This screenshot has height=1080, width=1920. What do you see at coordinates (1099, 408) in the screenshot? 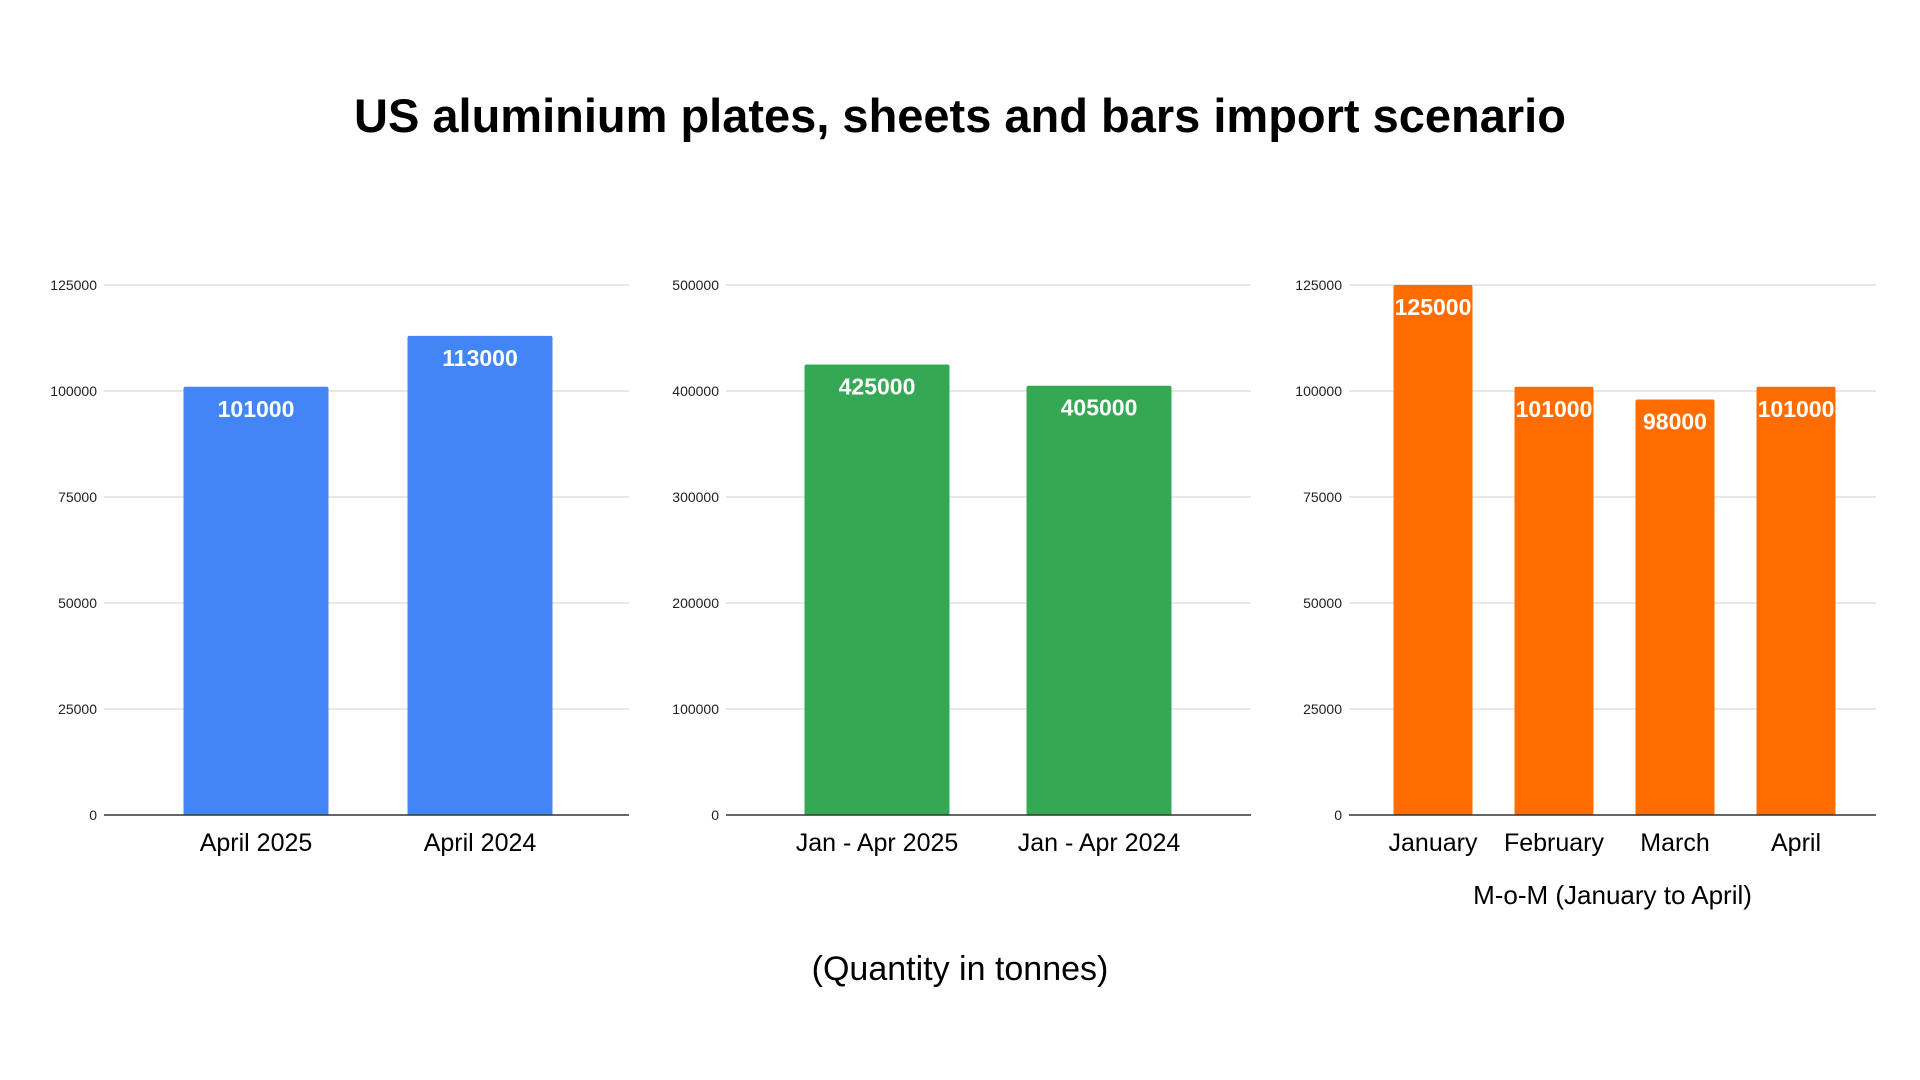
I see `bar-data-label: 405000` at bounding box center [1099, 408].